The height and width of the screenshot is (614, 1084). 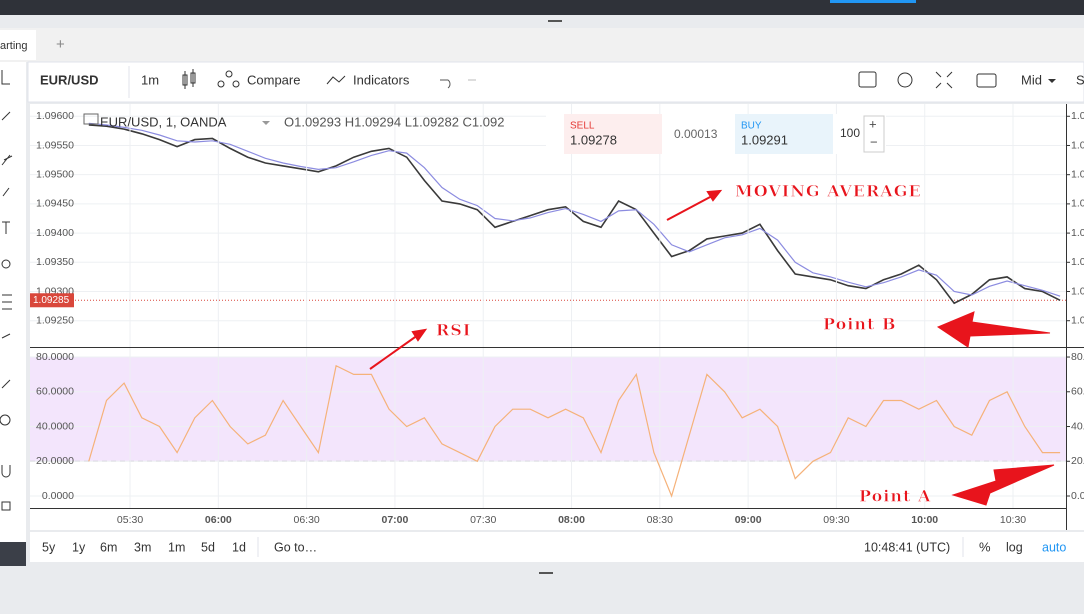 I want to click on quantity: 100, so click(x=850, y=133).